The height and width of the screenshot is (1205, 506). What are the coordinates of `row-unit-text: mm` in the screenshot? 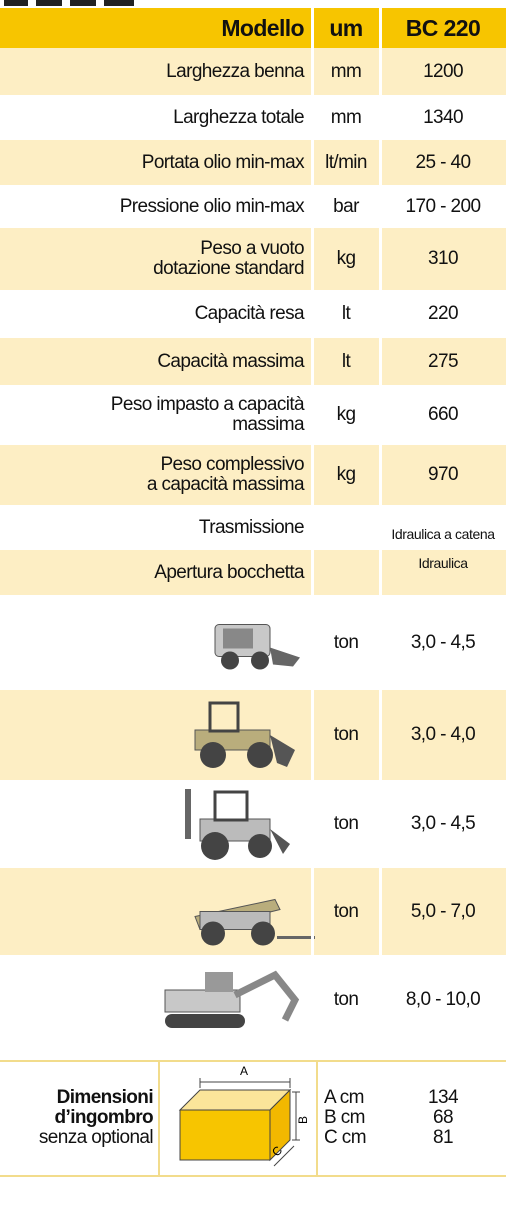 It's located at (346, 71).